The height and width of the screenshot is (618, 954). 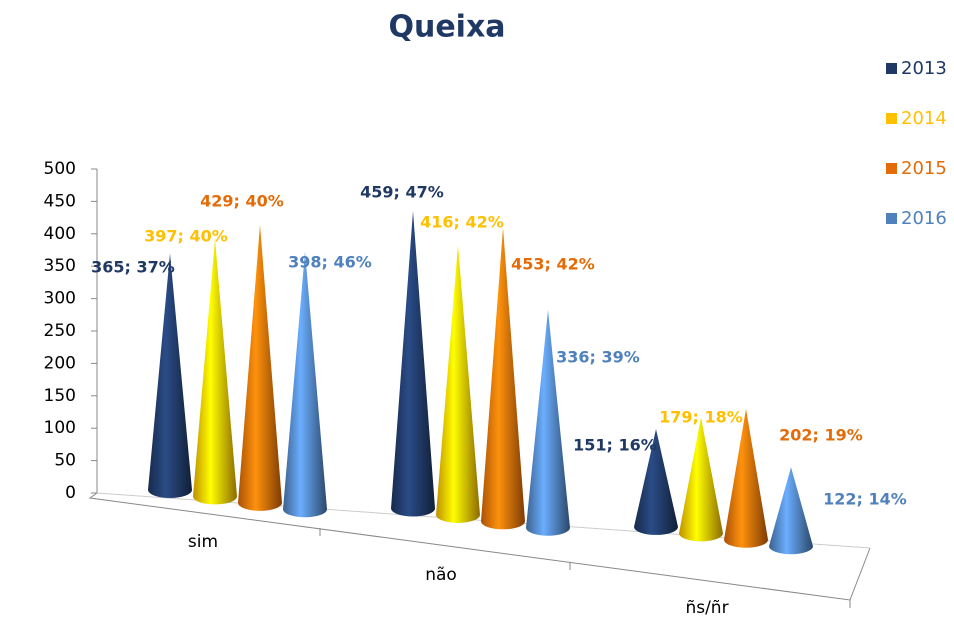 I want to click on y-tick-label: 350, so click(x=60, y=266).